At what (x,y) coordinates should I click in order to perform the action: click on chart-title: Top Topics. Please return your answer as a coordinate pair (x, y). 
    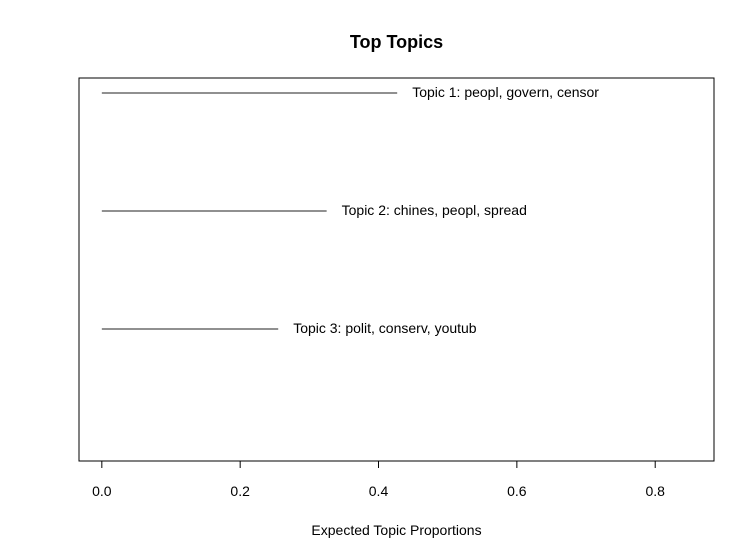
    Looking at the image, I should click on (396, 42).